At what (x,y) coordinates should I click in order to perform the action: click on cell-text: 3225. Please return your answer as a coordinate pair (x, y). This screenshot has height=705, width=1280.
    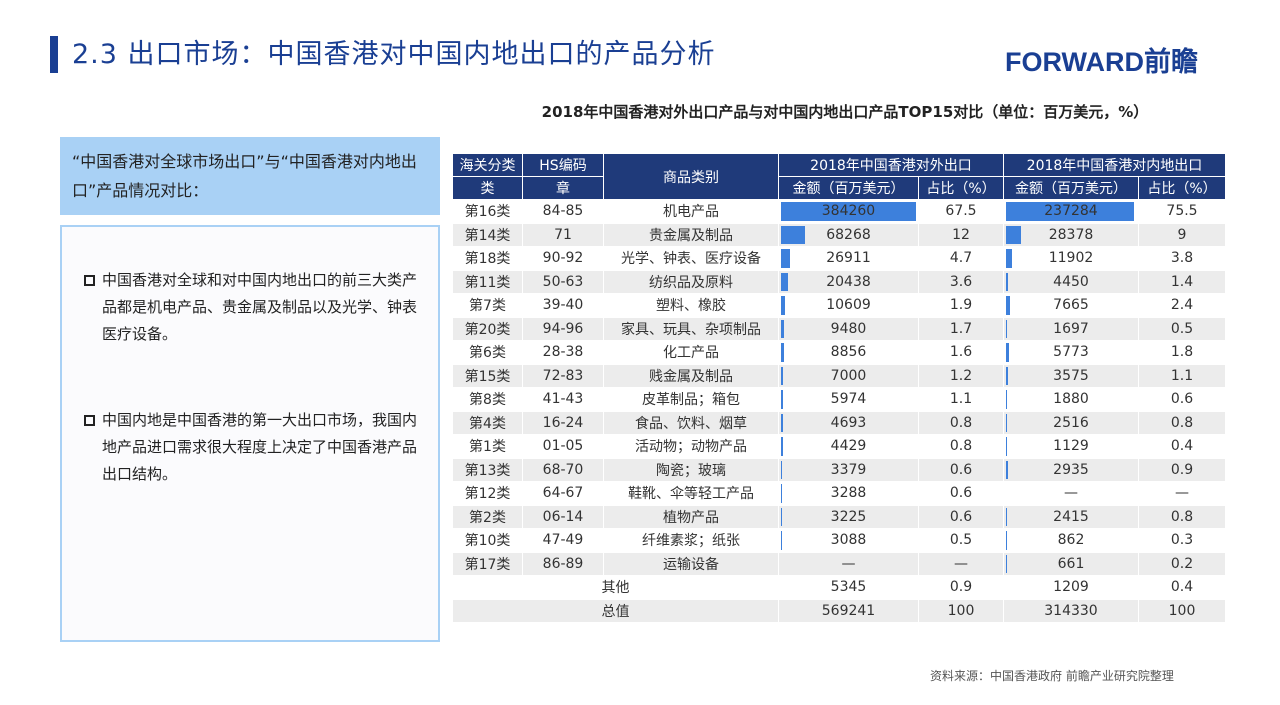
    Looking at the image, I should click on (848, 516).